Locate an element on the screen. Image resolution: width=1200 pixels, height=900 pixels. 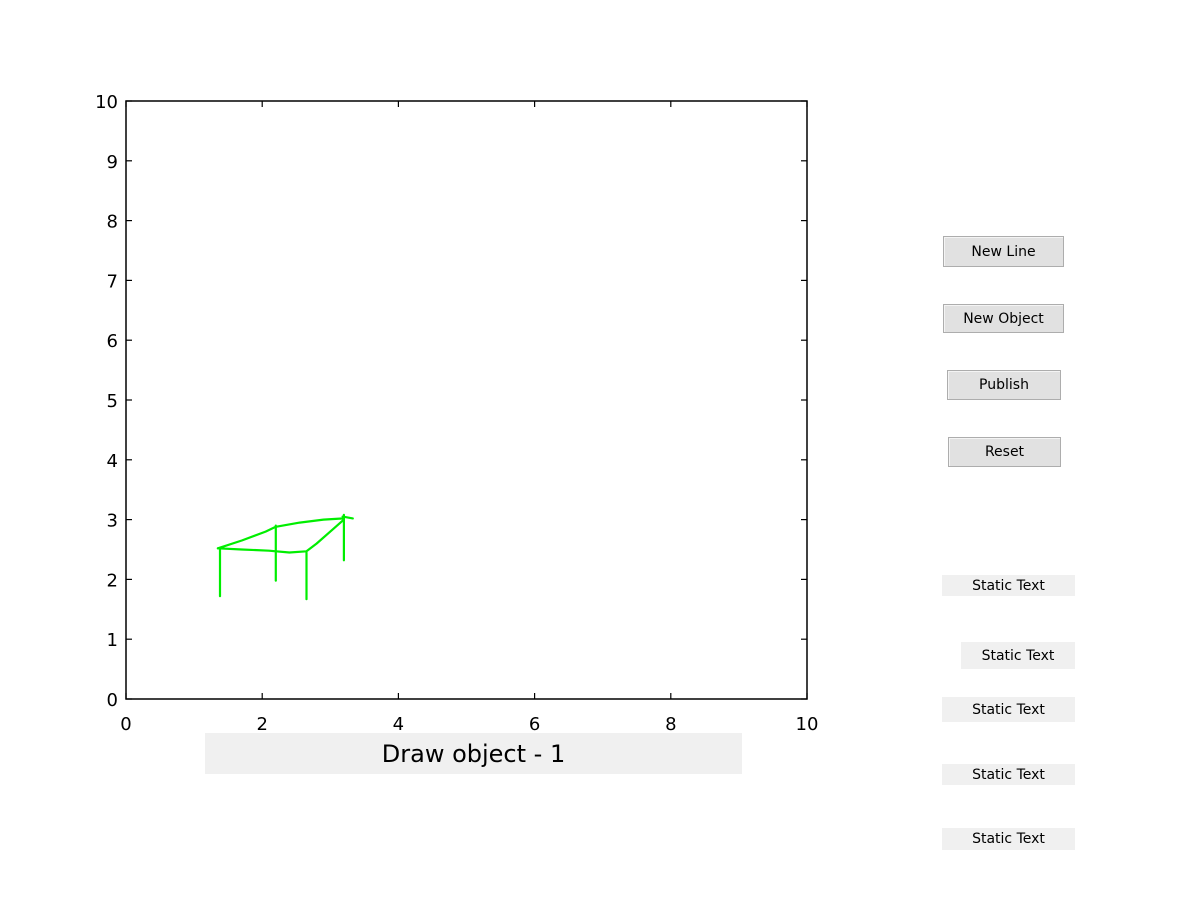
object-title-label: Draw object - 1 is located at coordinates (473, 753).